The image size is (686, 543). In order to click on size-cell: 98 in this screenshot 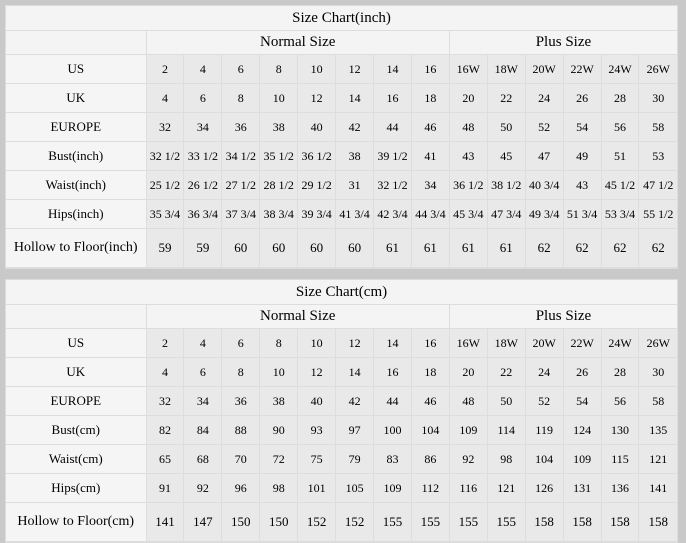, I will do `click(279, 488)`.